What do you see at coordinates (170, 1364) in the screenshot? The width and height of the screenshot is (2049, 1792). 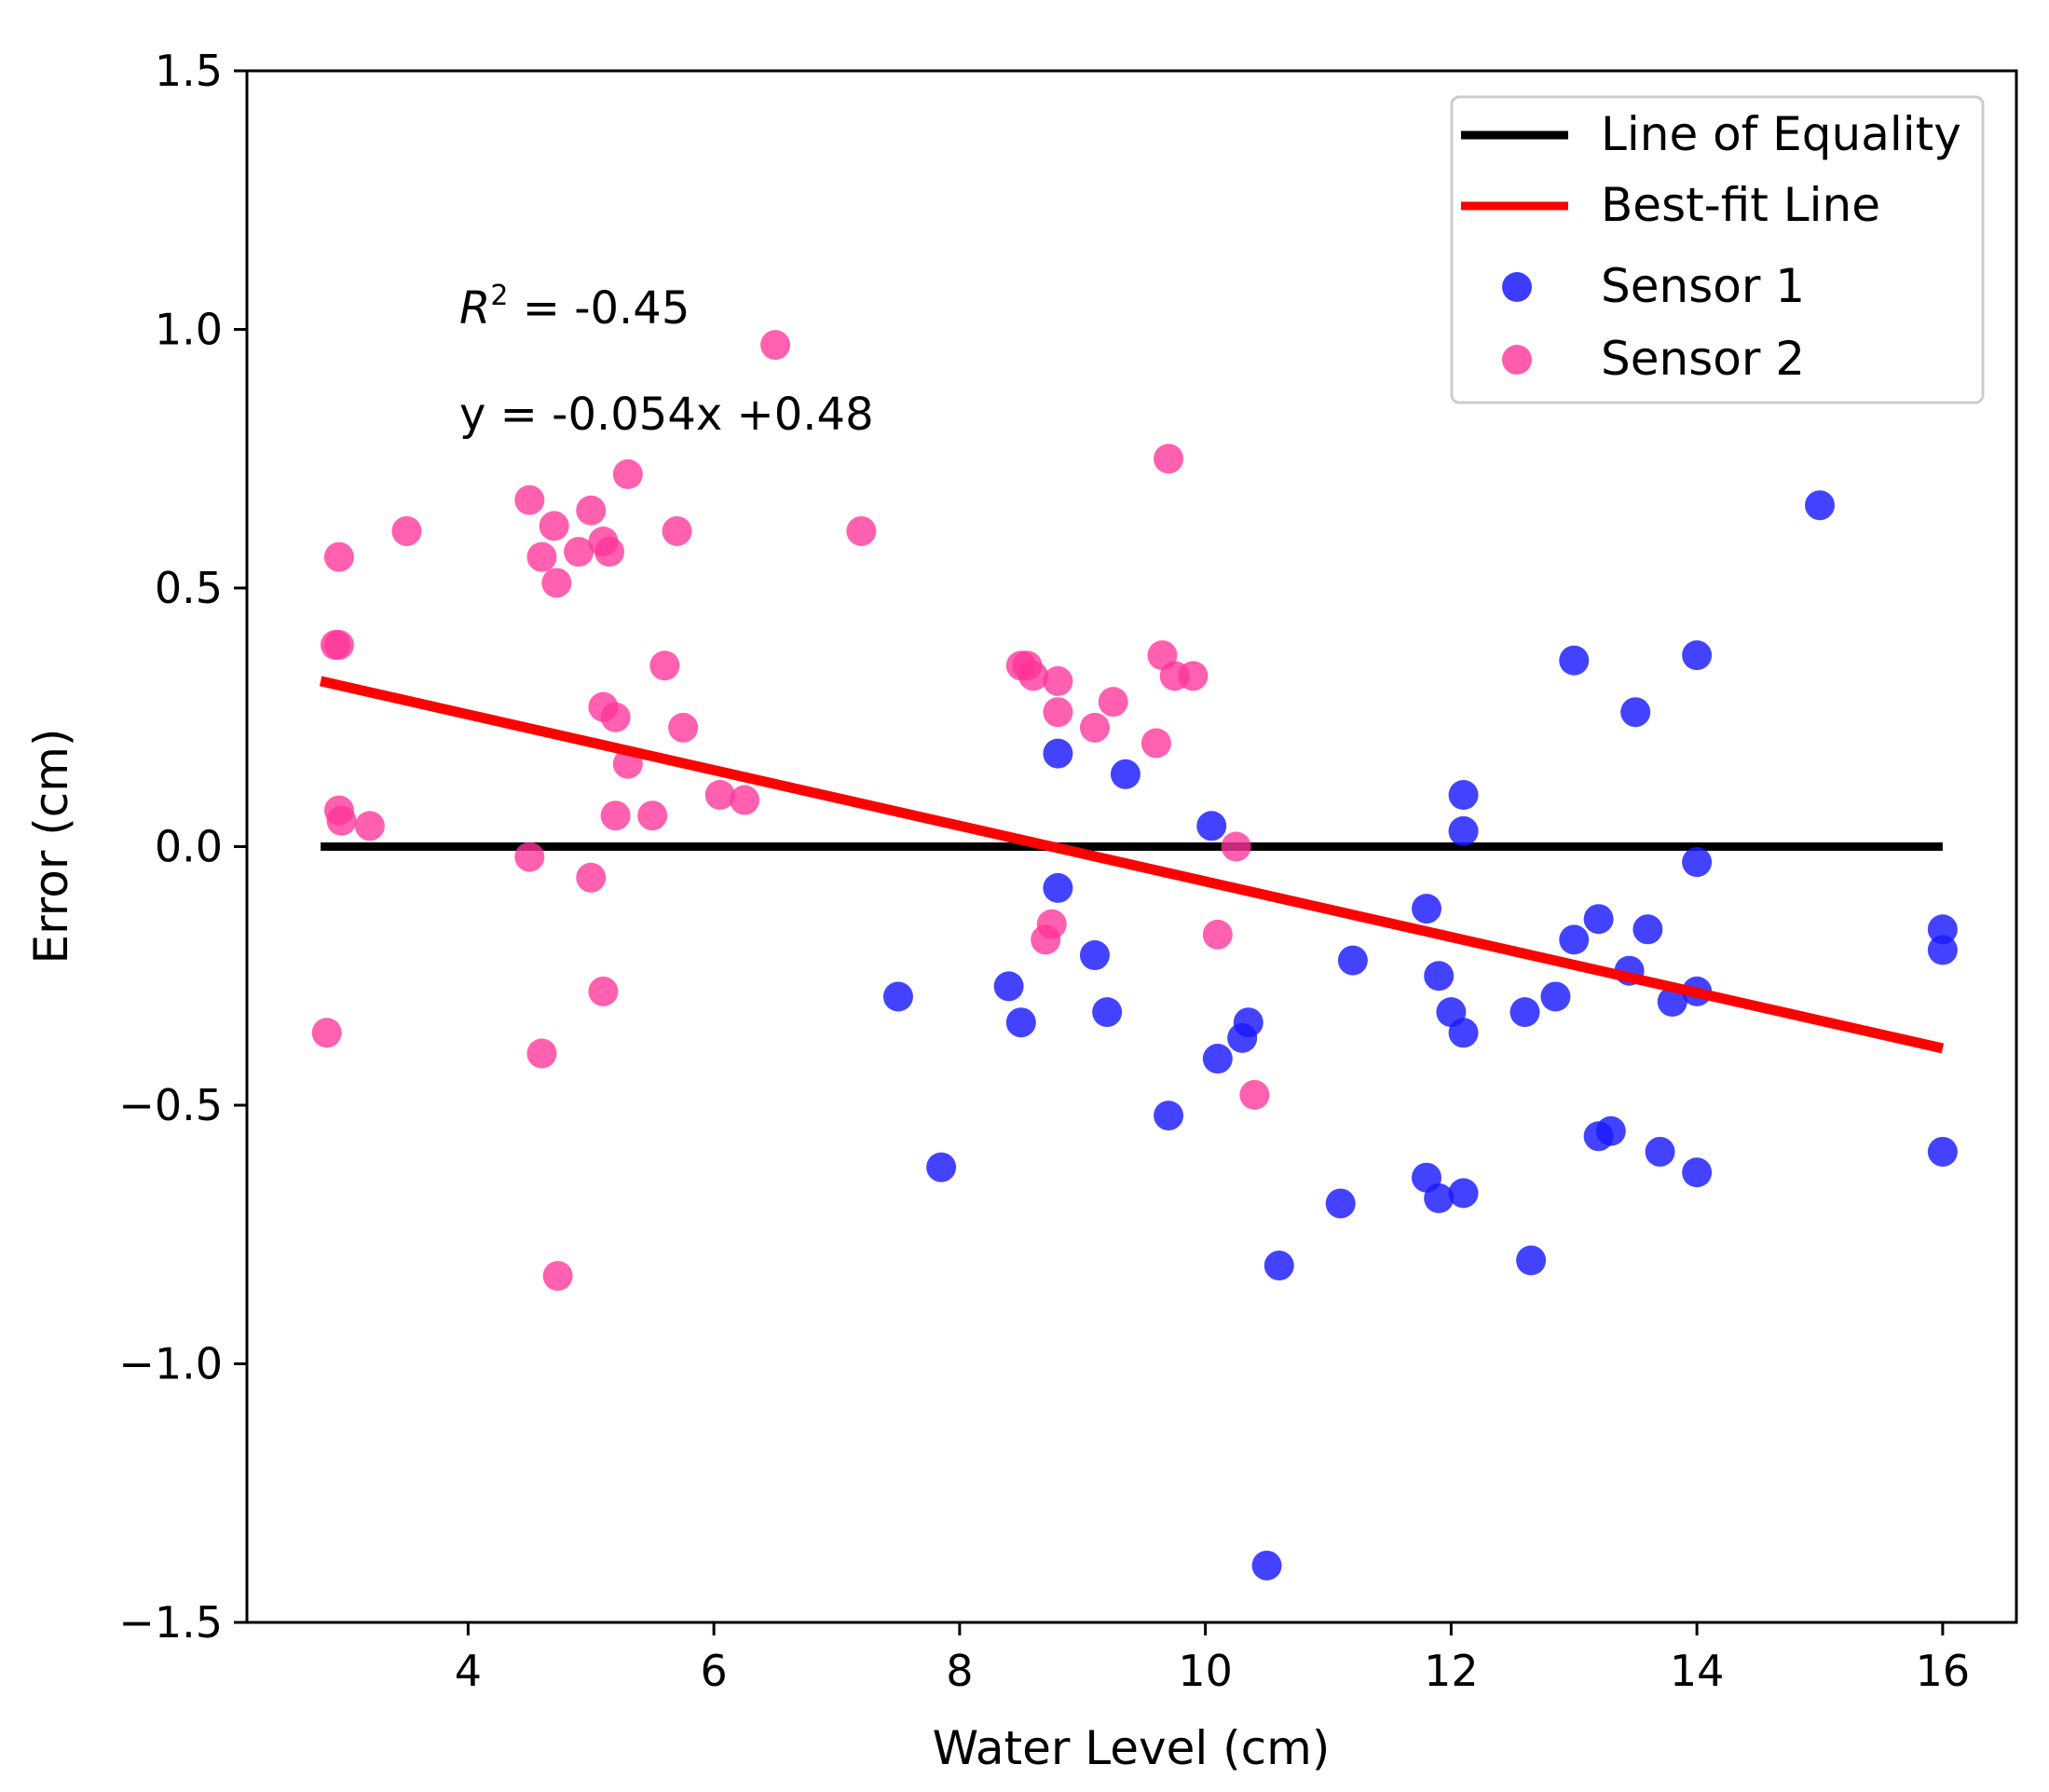 I see `y-tick-label: −1.0` at bounding box center [170, 1364].